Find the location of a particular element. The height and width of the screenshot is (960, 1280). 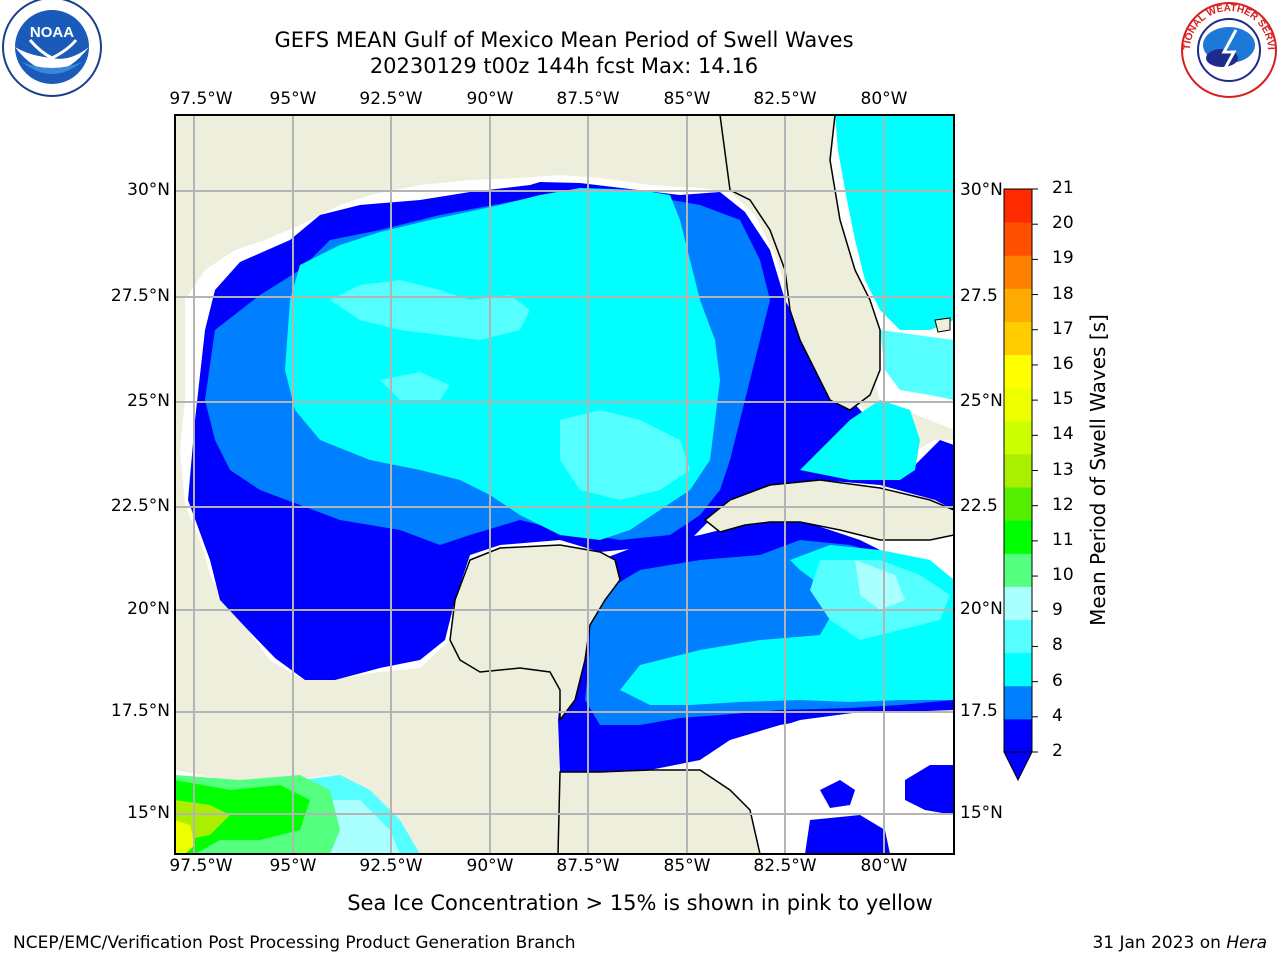

x-tick-label-bottom: 92.5°W is located at coordinates (391, 866).